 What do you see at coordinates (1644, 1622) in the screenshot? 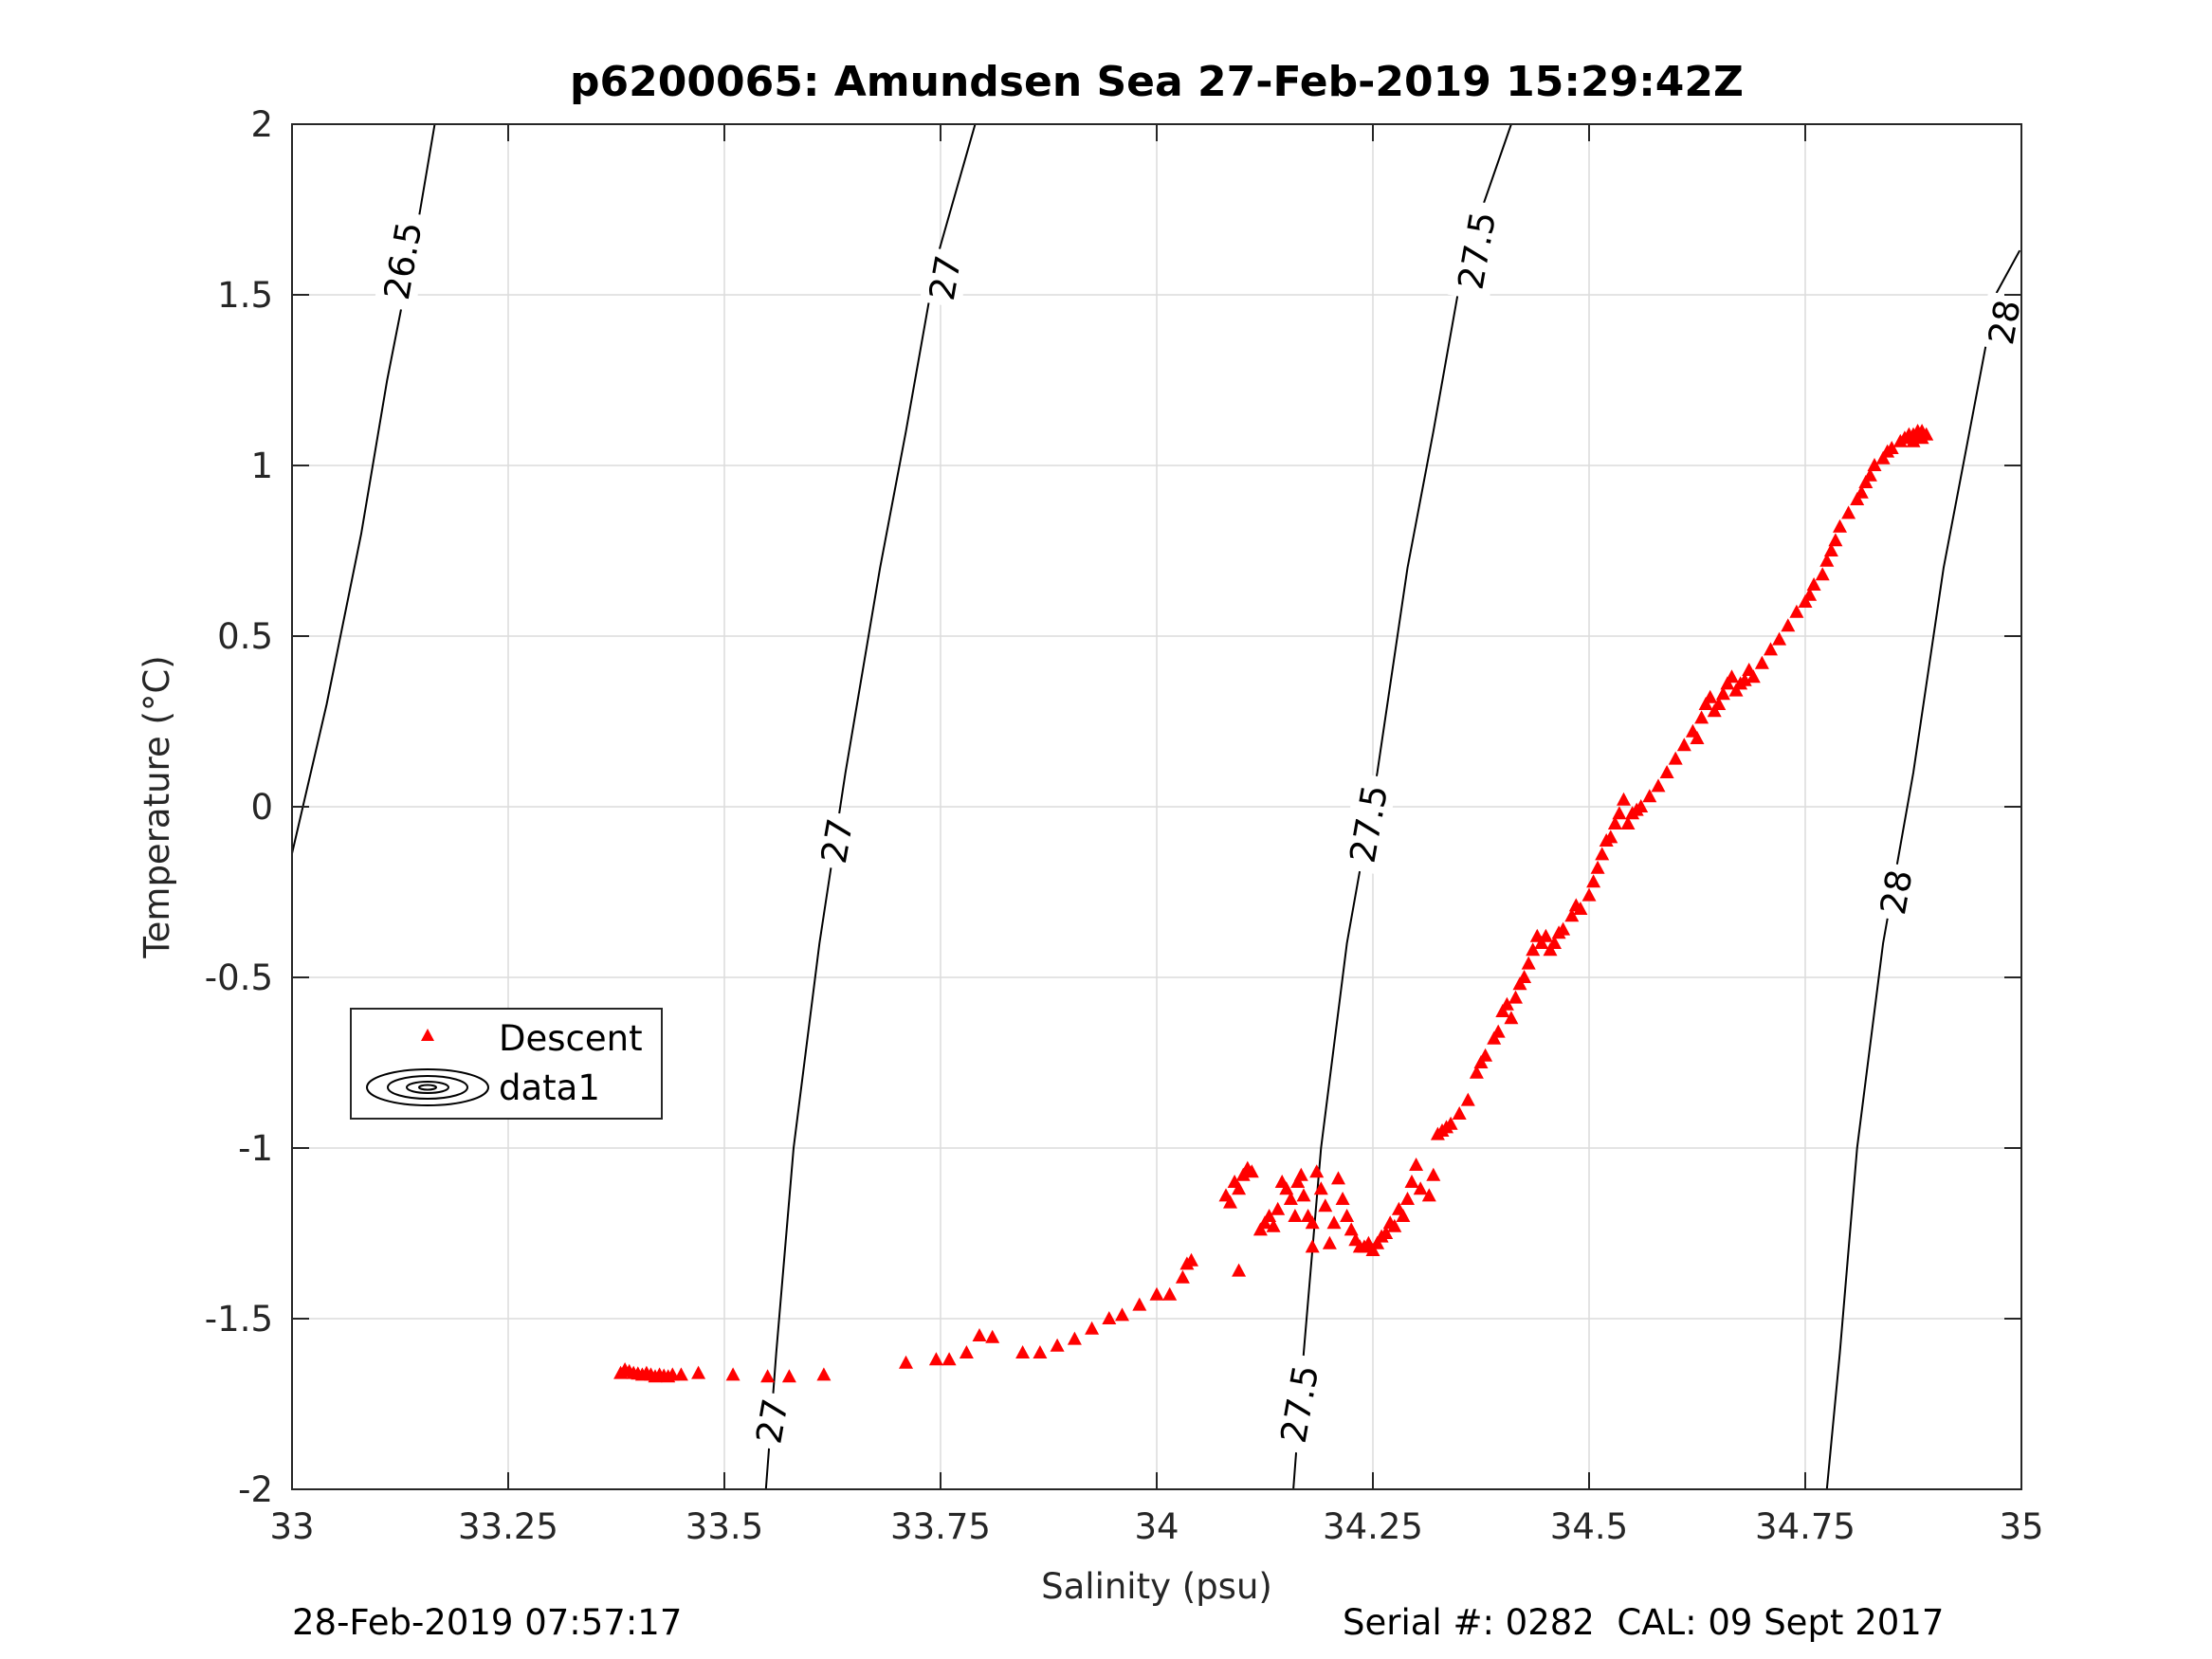
I see `footer-serial-calibration: Serial #: 0282 CAL: 09 Sept 2017` at bounding box center [1644, 1622].